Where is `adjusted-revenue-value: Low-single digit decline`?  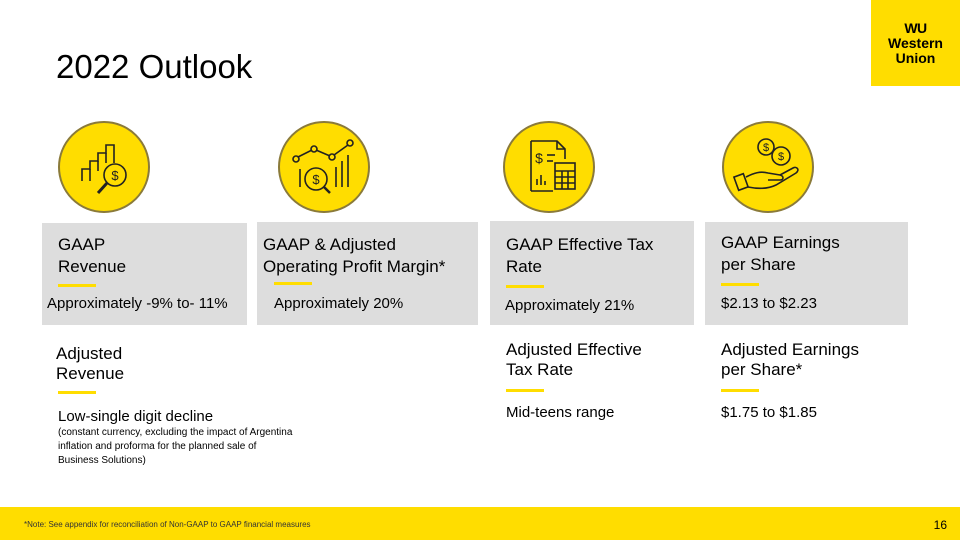
adjusted-revenue-value: Low-single digit decline is located at coordinates (136, 416).